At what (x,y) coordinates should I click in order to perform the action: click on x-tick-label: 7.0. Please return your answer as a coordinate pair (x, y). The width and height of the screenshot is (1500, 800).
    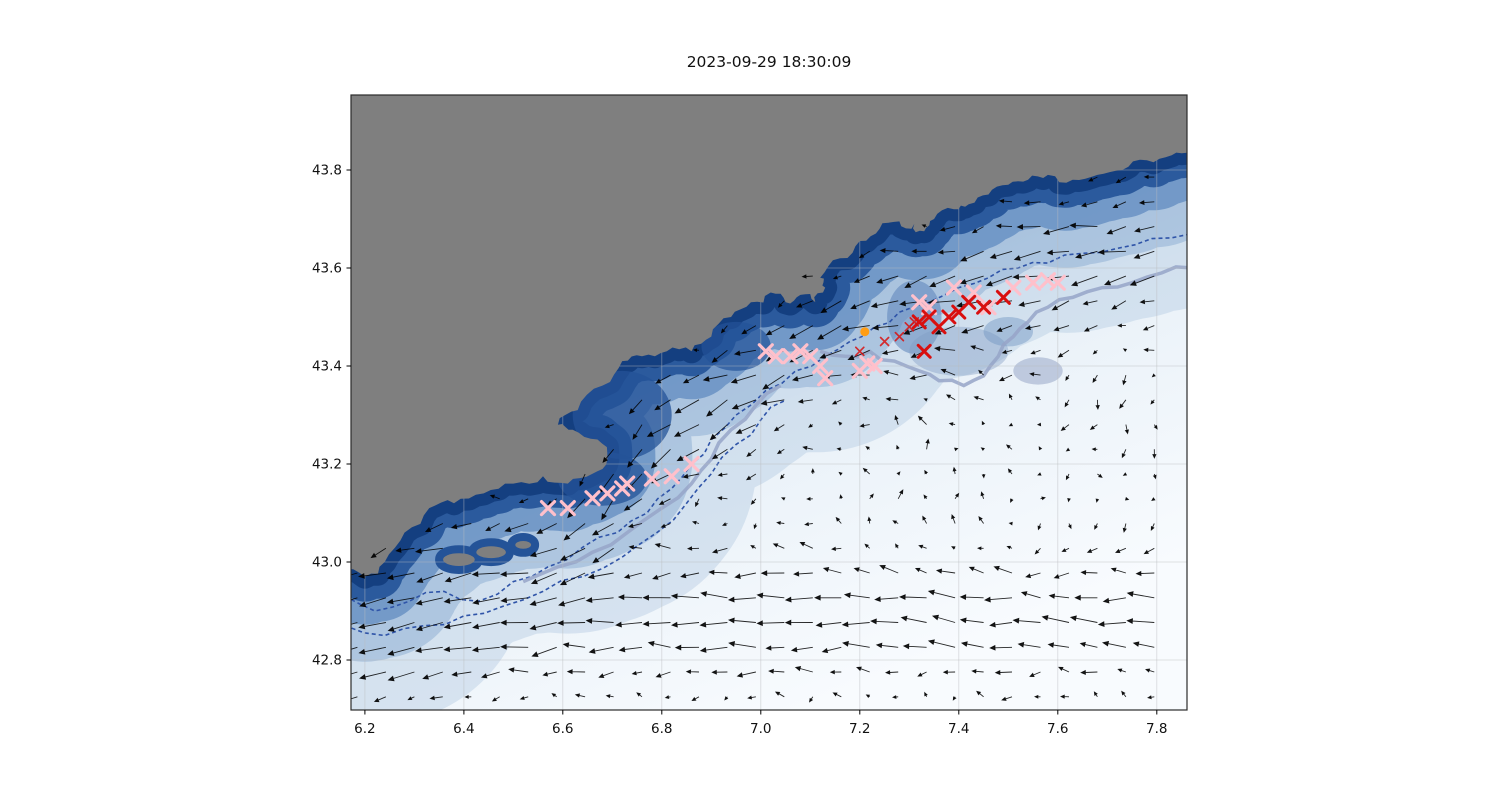
    Looking at the image, I should click on (760, 729).